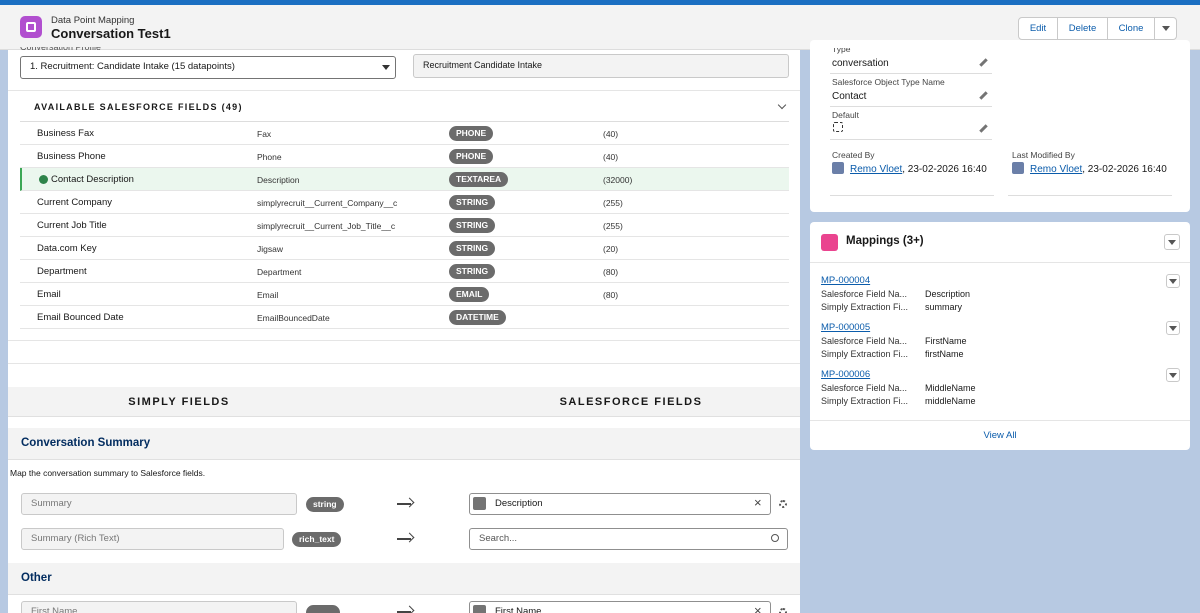  Describe the element at coordinates (92, 179) in the screenshot. I see `field-label: Contact Description` at that location.